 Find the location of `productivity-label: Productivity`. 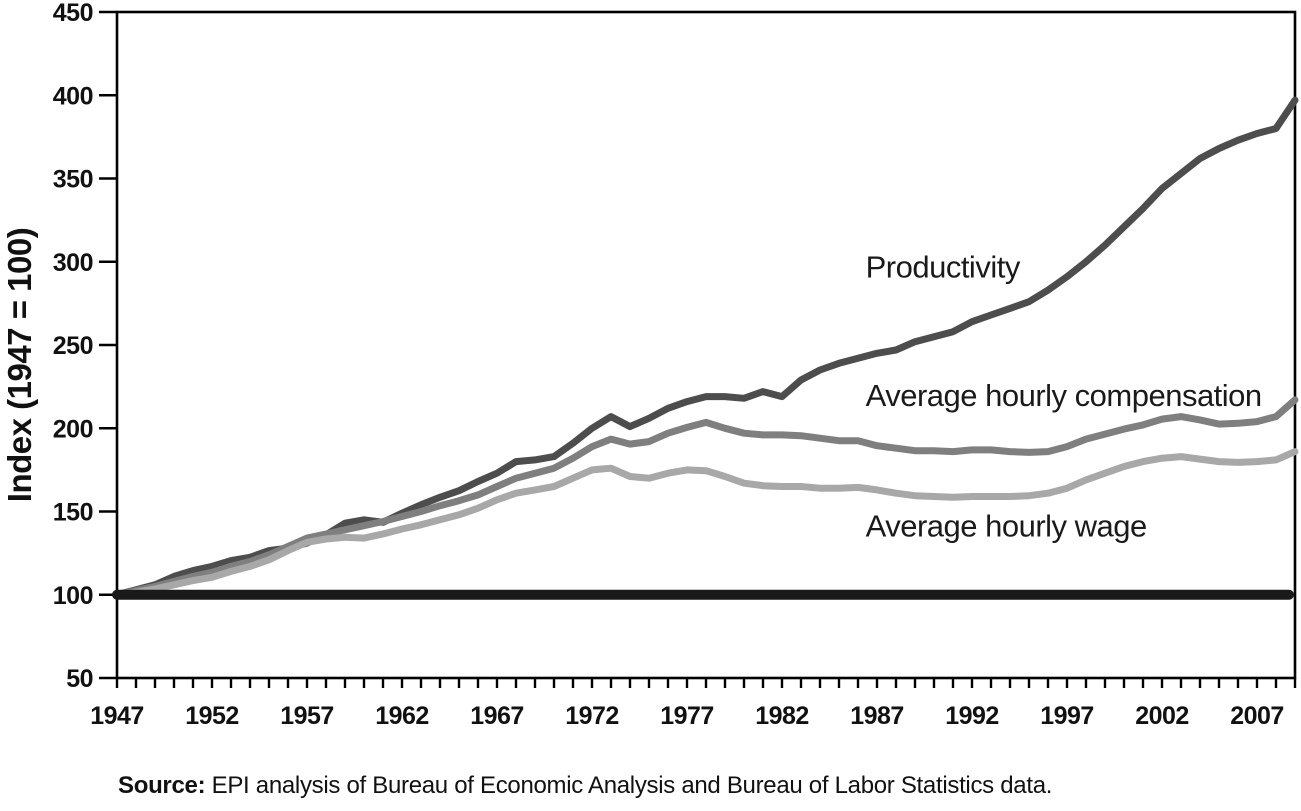

productivity-label: Productivity is located at coordinates (943, 267).